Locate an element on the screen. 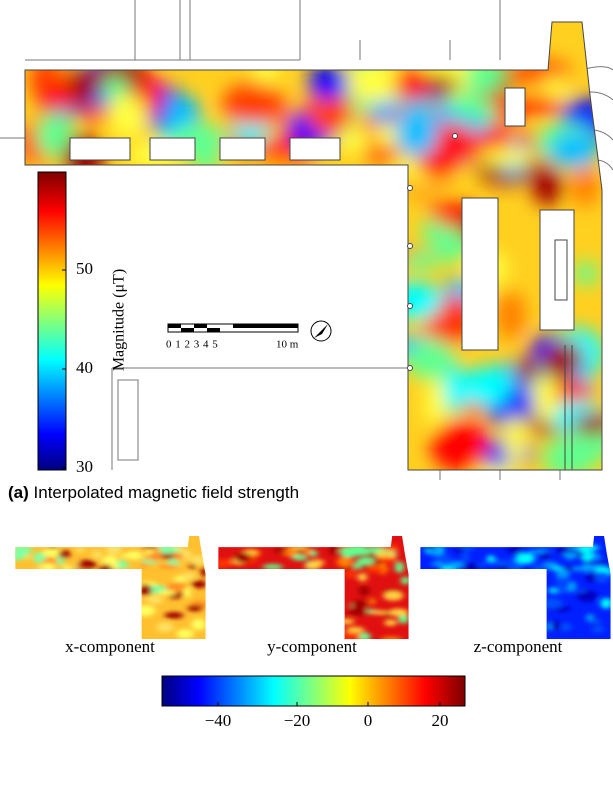  colorbar-tick-label: 40 is located at coordinates (84, 367).